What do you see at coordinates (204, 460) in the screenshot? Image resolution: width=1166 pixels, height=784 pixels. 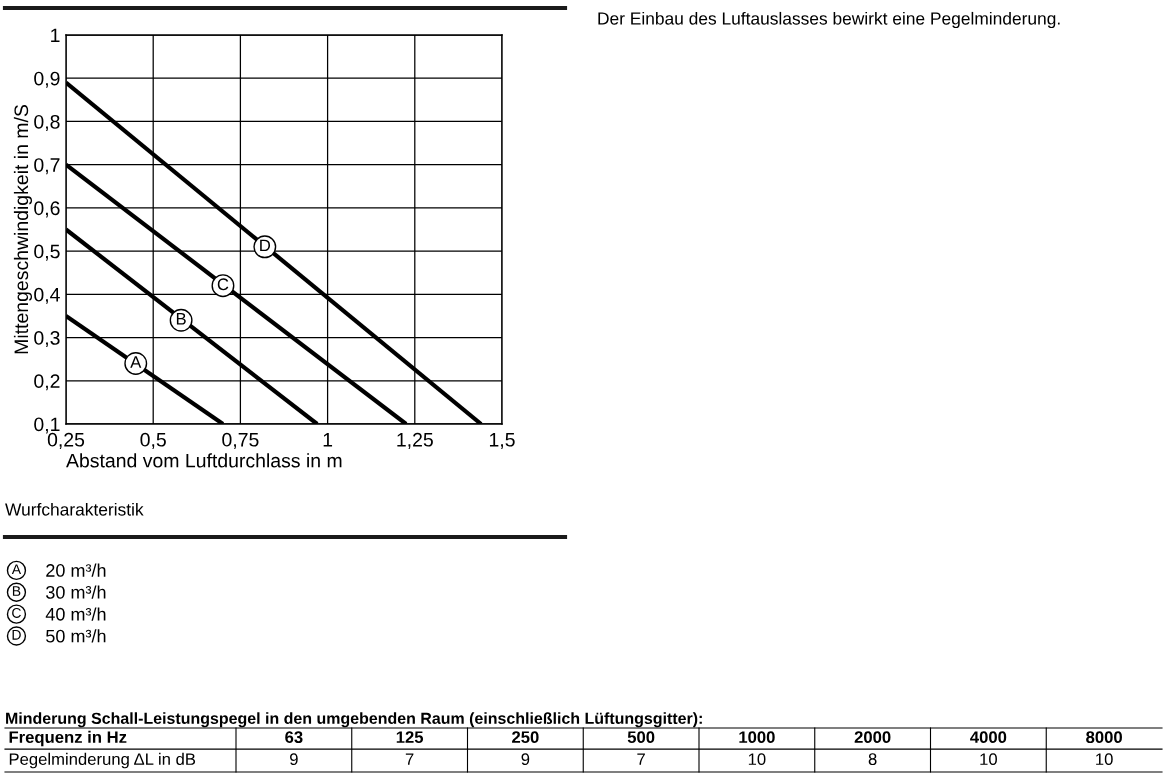 I see `x-axis-title: Abstand vom Luftdurchlass in m` at bounding box center [204, 460].